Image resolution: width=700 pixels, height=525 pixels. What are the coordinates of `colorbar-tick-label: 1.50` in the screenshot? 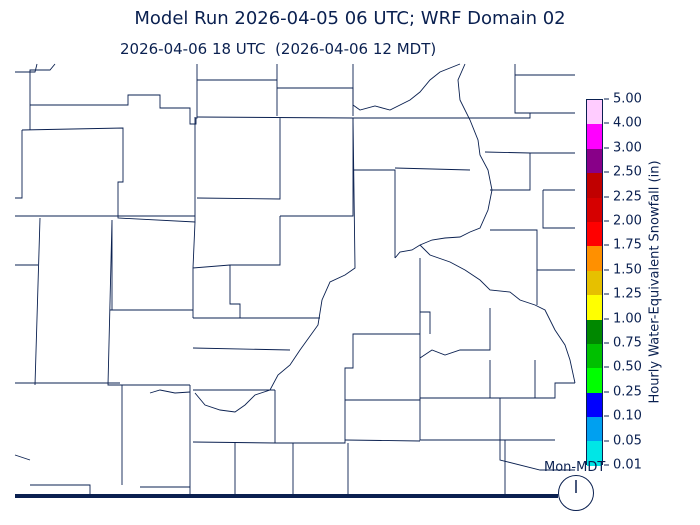 It's located at (623, 269).